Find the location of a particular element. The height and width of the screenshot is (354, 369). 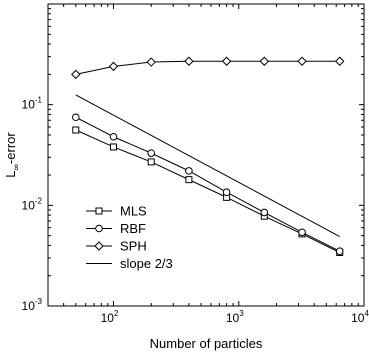

series-sph is located at coordinates (208, 68).